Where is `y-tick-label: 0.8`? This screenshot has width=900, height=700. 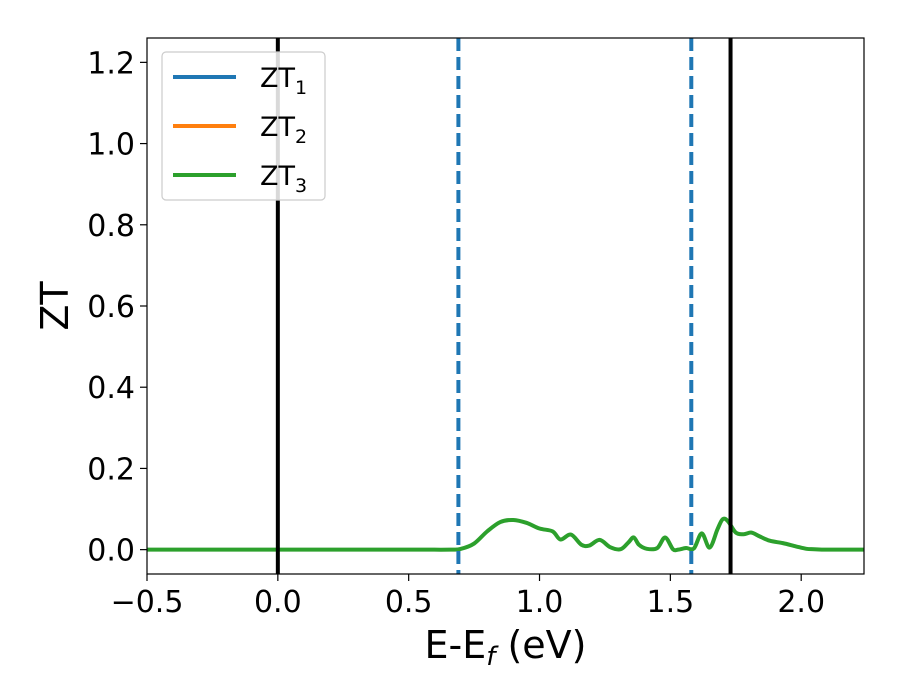 y-tick-label: 0.8 is located at coordinates (111, 226).